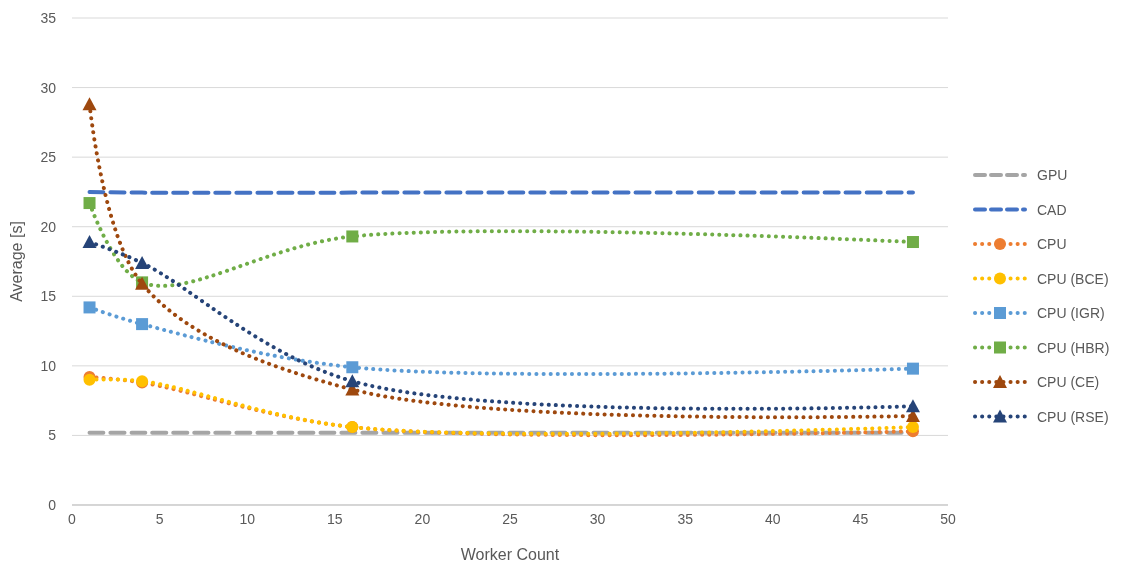 This screenshot has height=568, width=1128. I want to click on y-tick-label: 20, so click(48, 226).